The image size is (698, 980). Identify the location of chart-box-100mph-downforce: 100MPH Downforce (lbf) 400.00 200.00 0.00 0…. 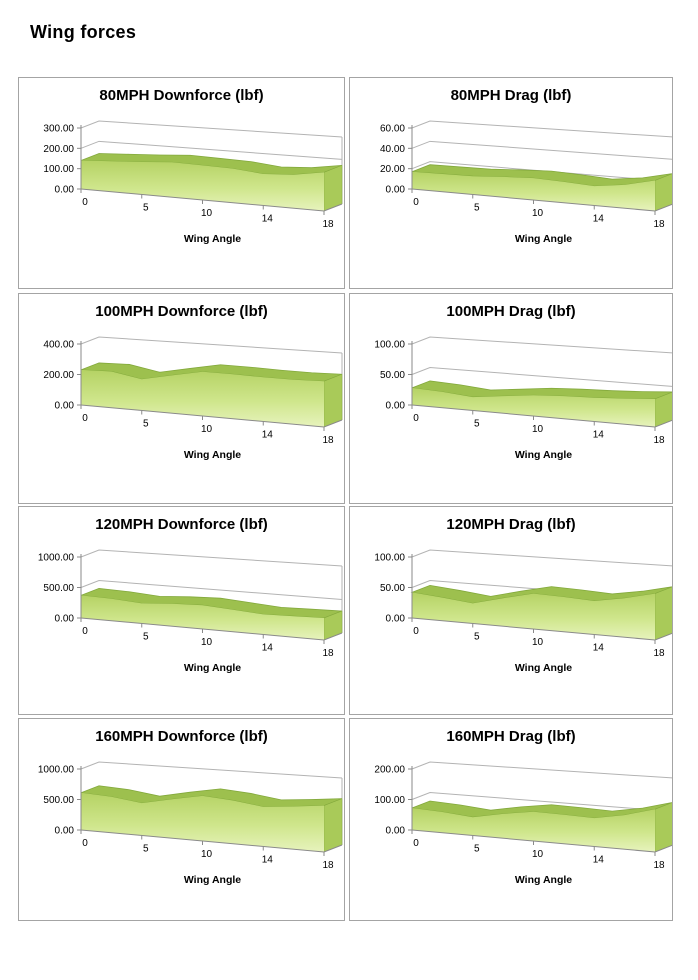
(181, 398).